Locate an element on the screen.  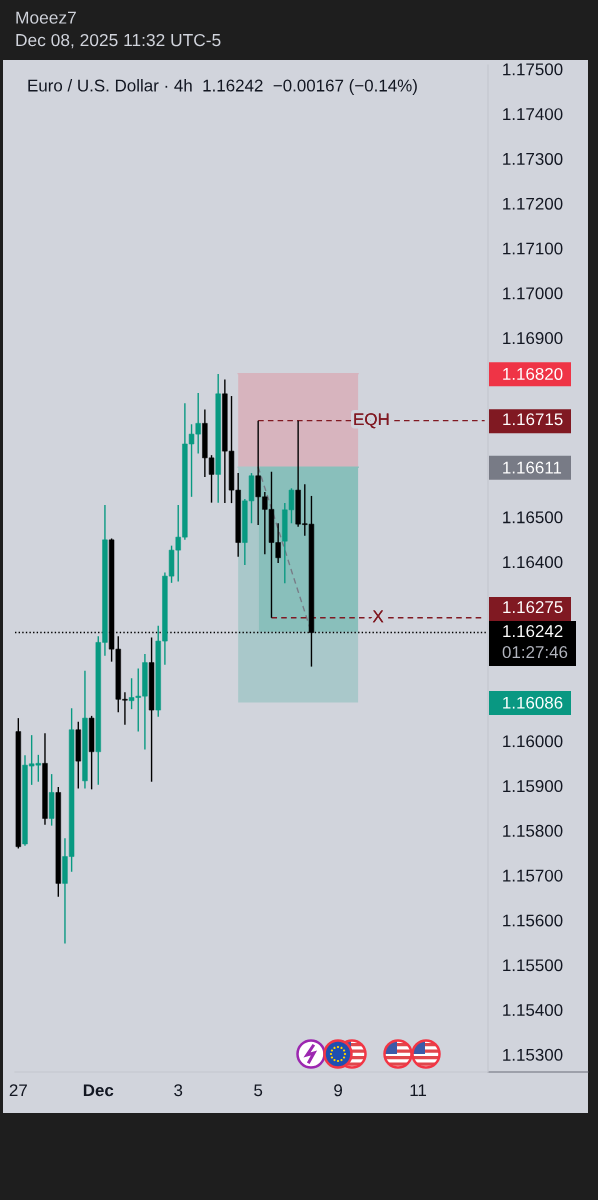
y-tick-label: 1.15400 is located at coordinates (533, 1010).